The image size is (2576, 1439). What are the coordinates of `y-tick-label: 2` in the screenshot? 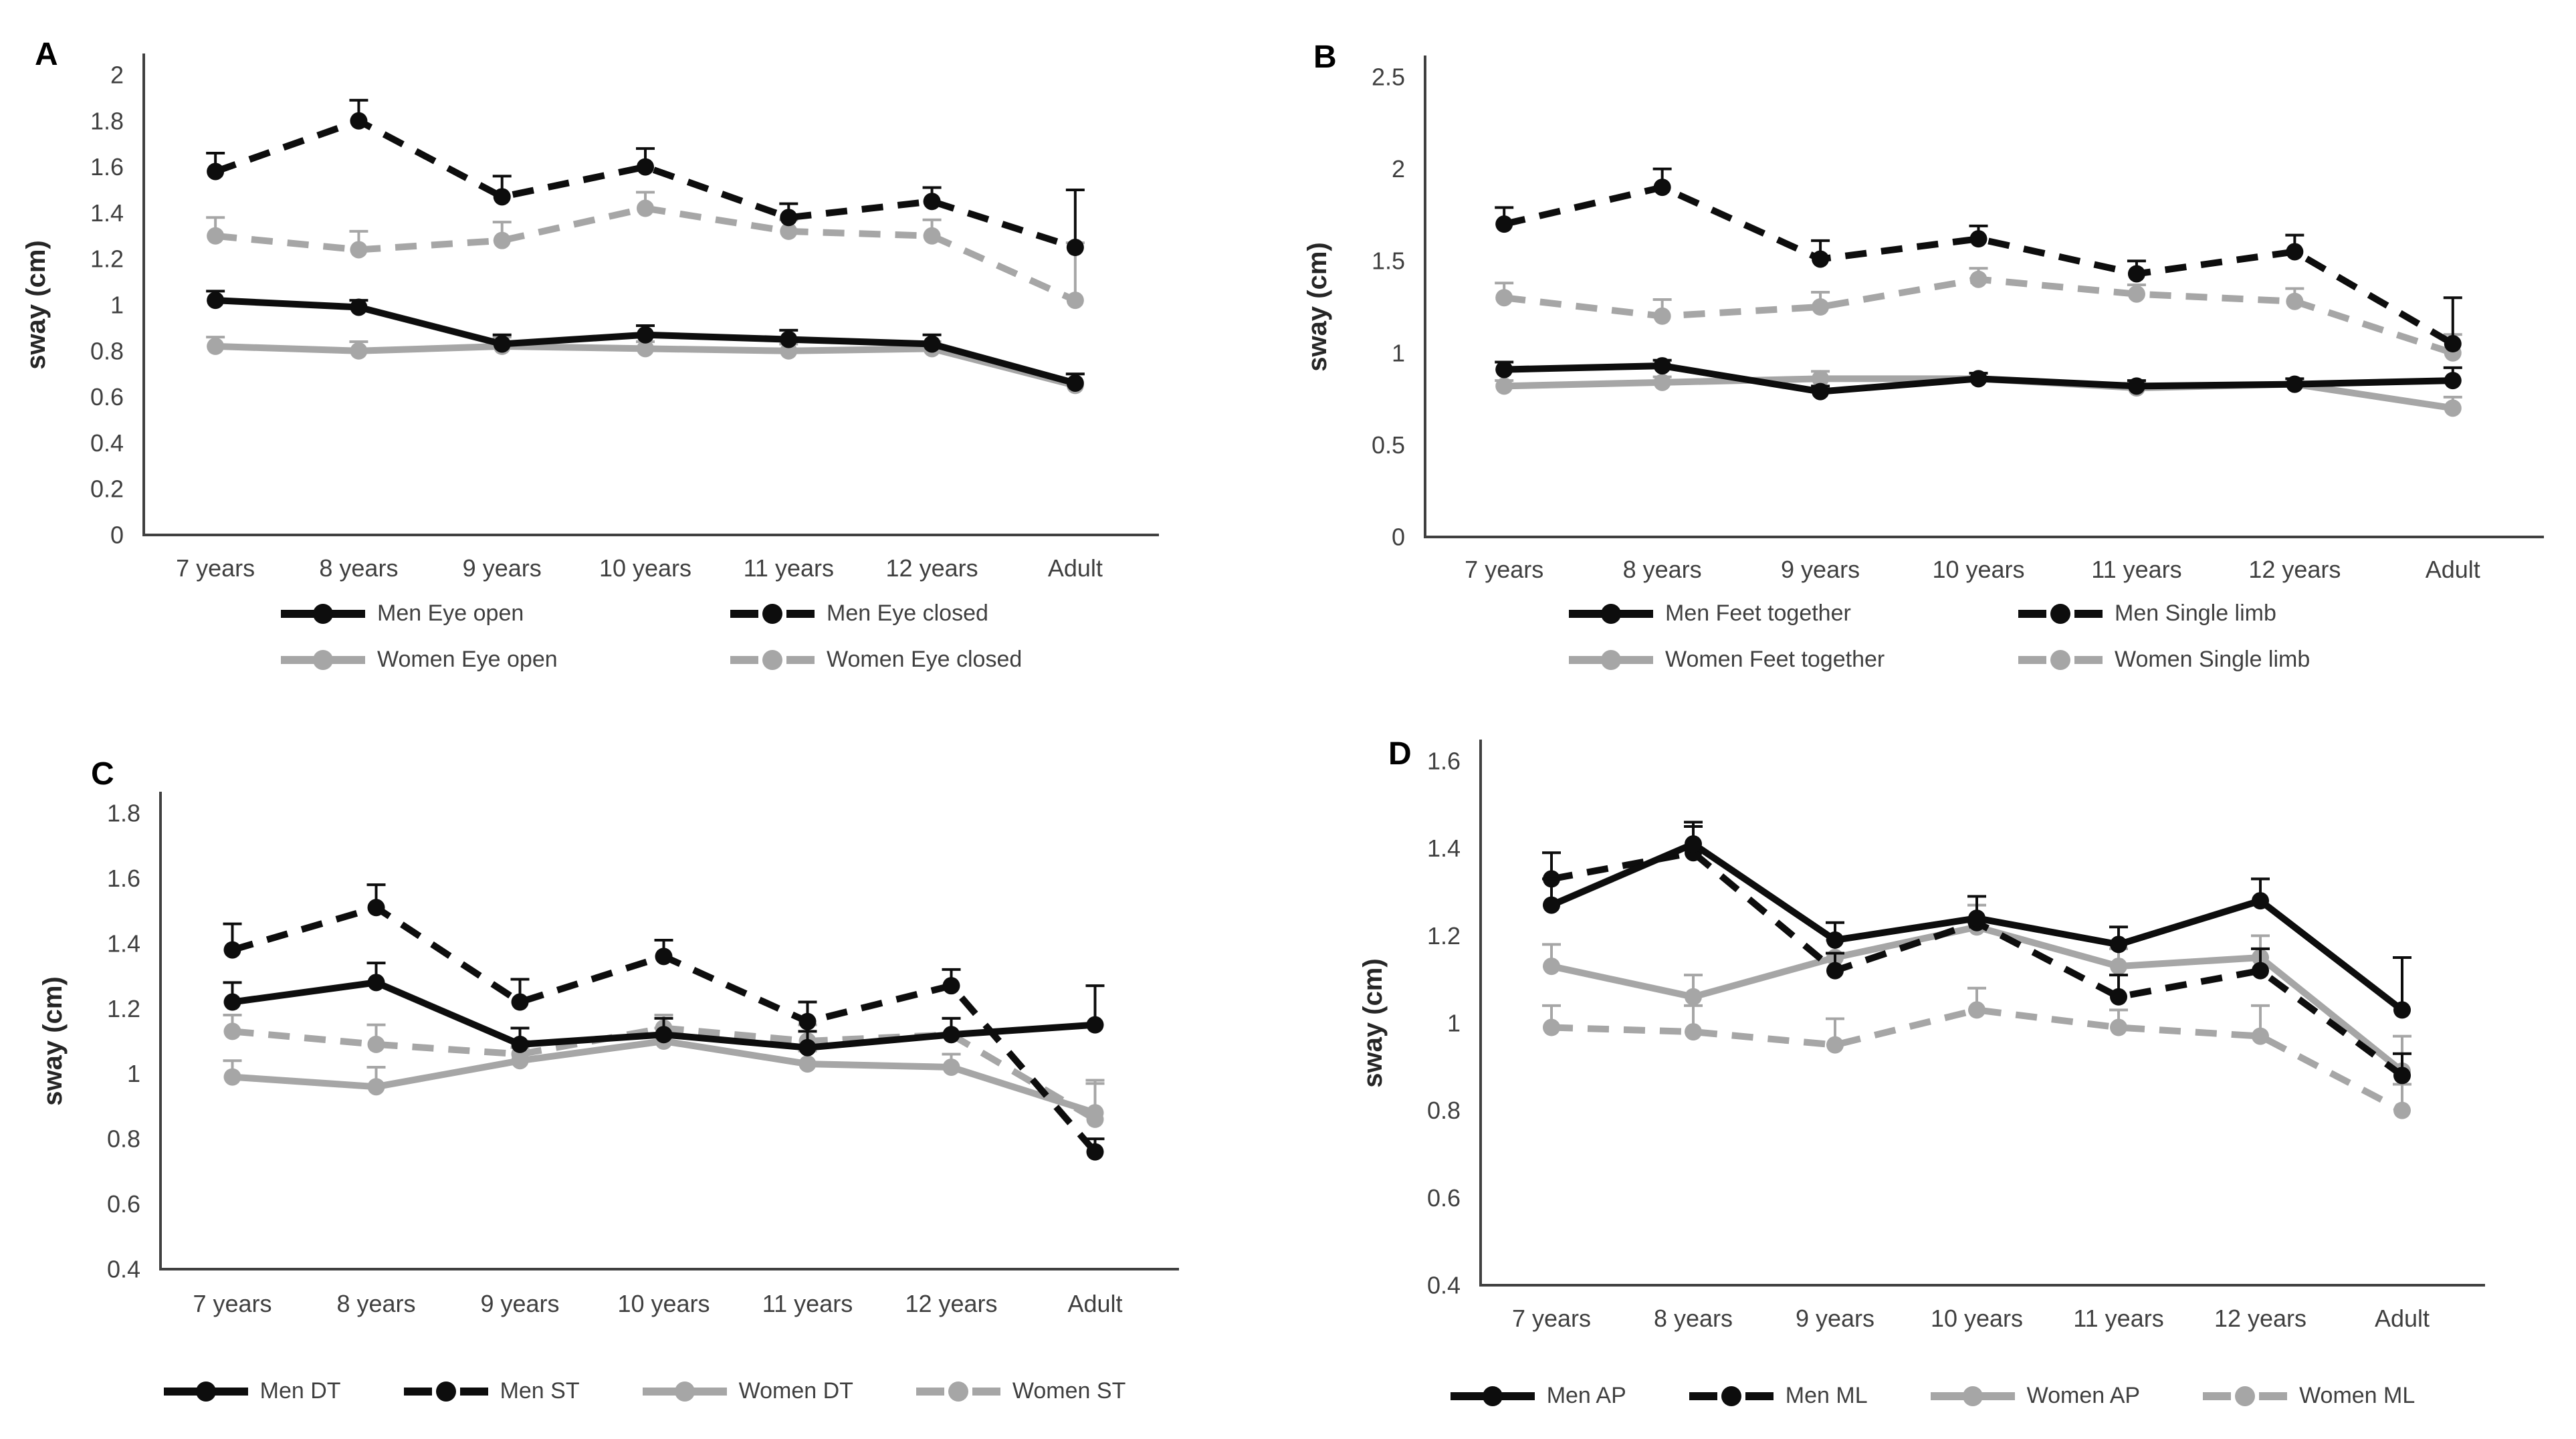 It's located at (1398, 169).